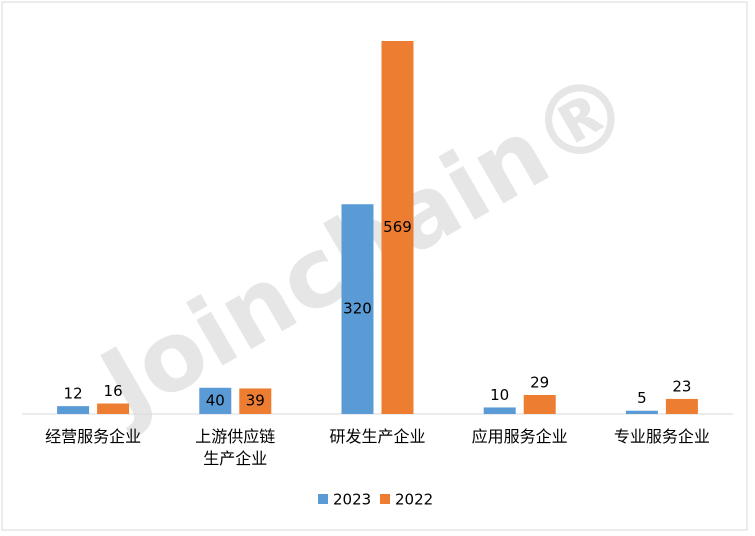 The width and height of the screenshot is (755, 536). I want to click on data-label: 320, so click(357, 309).